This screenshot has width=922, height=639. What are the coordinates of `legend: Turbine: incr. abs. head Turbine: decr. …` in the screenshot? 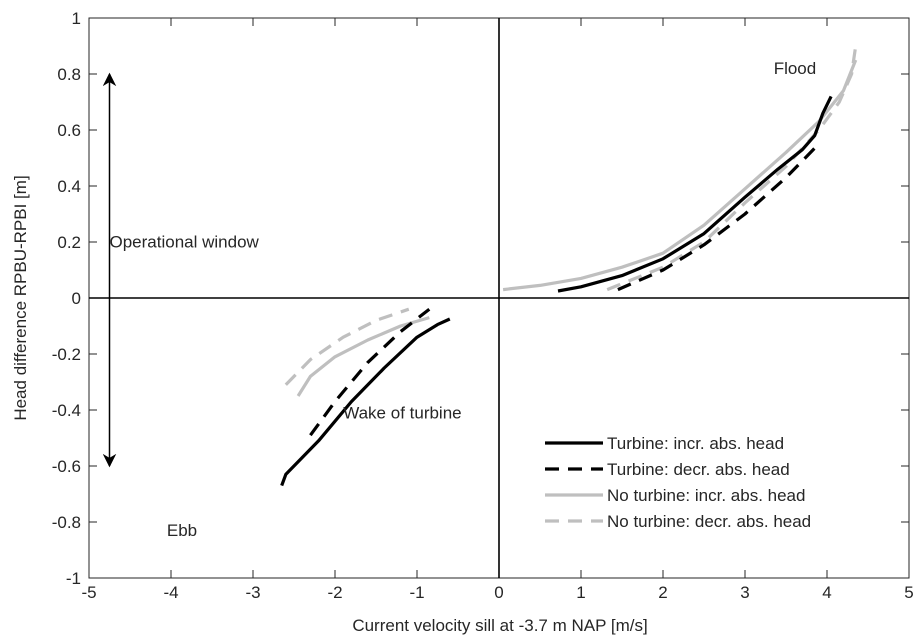 It's located at (709, 486).